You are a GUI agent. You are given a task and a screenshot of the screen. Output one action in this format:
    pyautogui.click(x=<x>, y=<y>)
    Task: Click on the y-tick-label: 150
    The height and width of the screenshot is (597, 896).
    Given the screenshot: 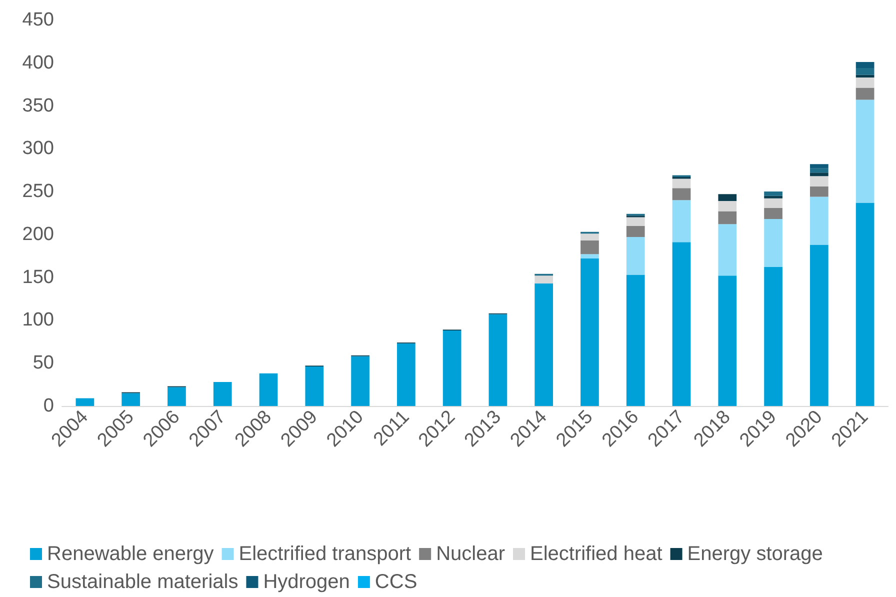 What is the action you would take?
    pyautogui.click(x=38, y=277)
    